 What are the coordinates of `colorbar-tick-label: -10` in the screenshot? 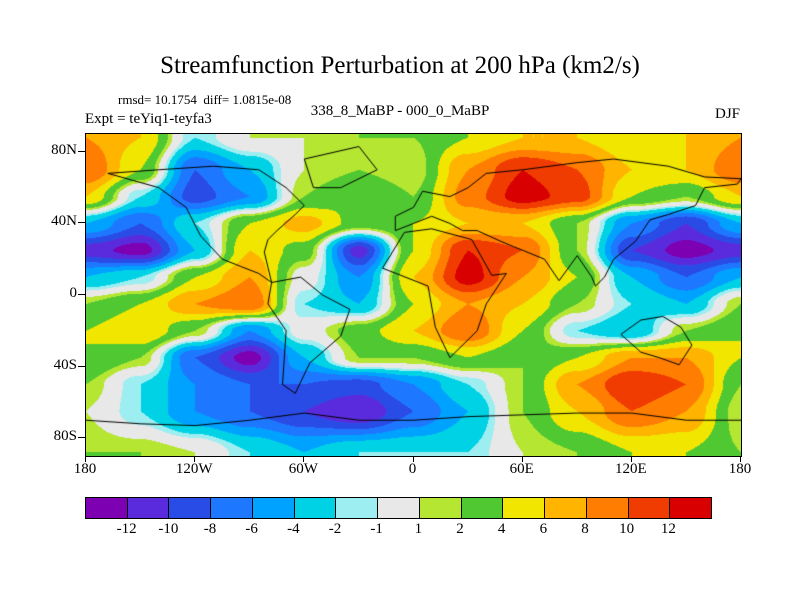 It's located at (168, 529).